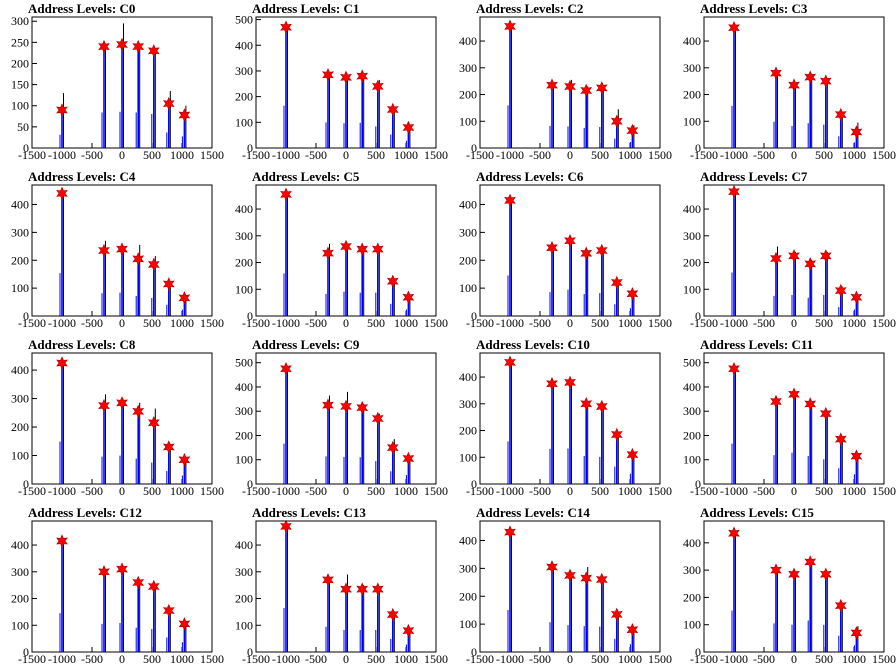 This screenshot has height=672, width=896. I want to click on chart-title: Address Levels: C4, so click(82, 176).